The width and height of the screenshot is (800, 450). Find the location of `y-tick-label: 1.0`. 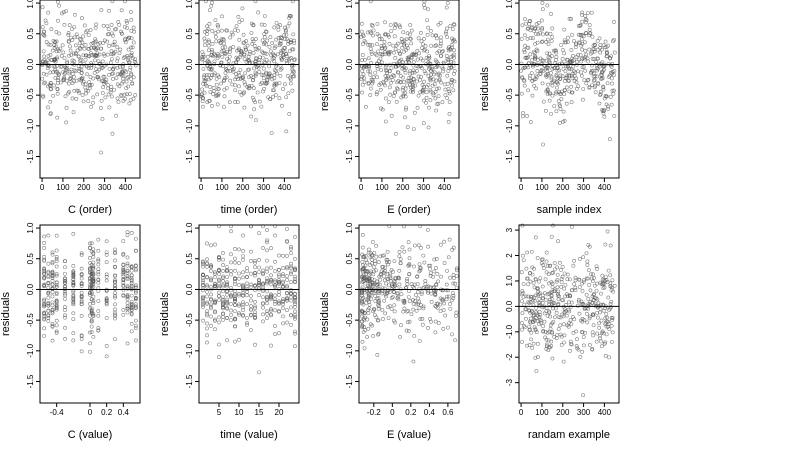

y-tick-label: 1.0 is located at coordinates (509, 281).